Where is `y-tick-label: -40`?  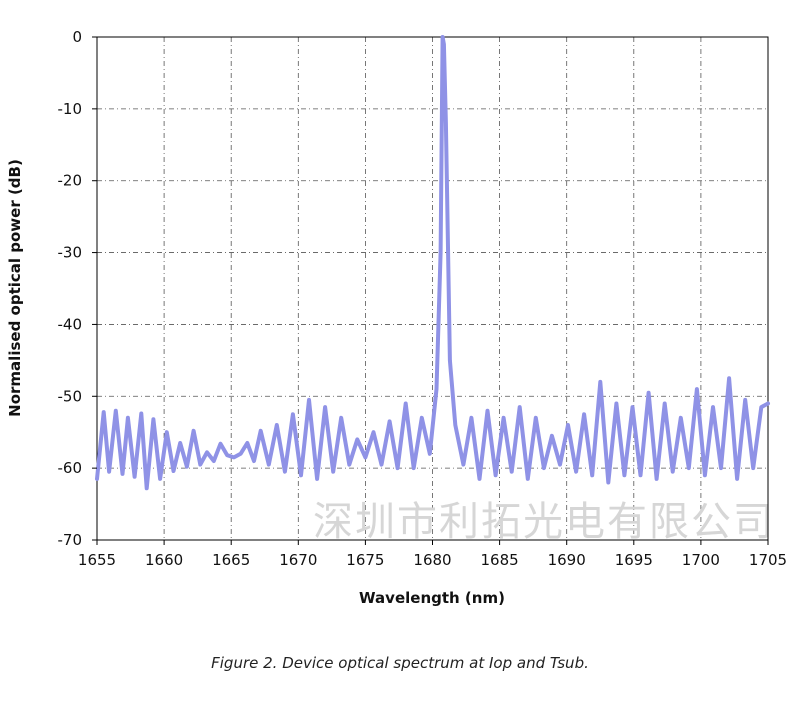 y-tick-label: -40 is located at coordinates (70, 324).